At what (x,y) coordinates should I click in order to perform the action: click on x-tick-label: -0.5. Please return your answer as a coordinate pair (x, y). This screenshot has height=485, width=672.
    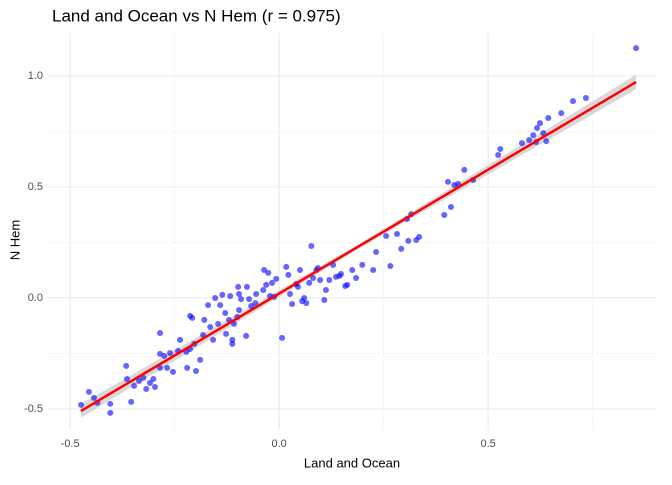
    Looking at the image, I should click on (70, 444).